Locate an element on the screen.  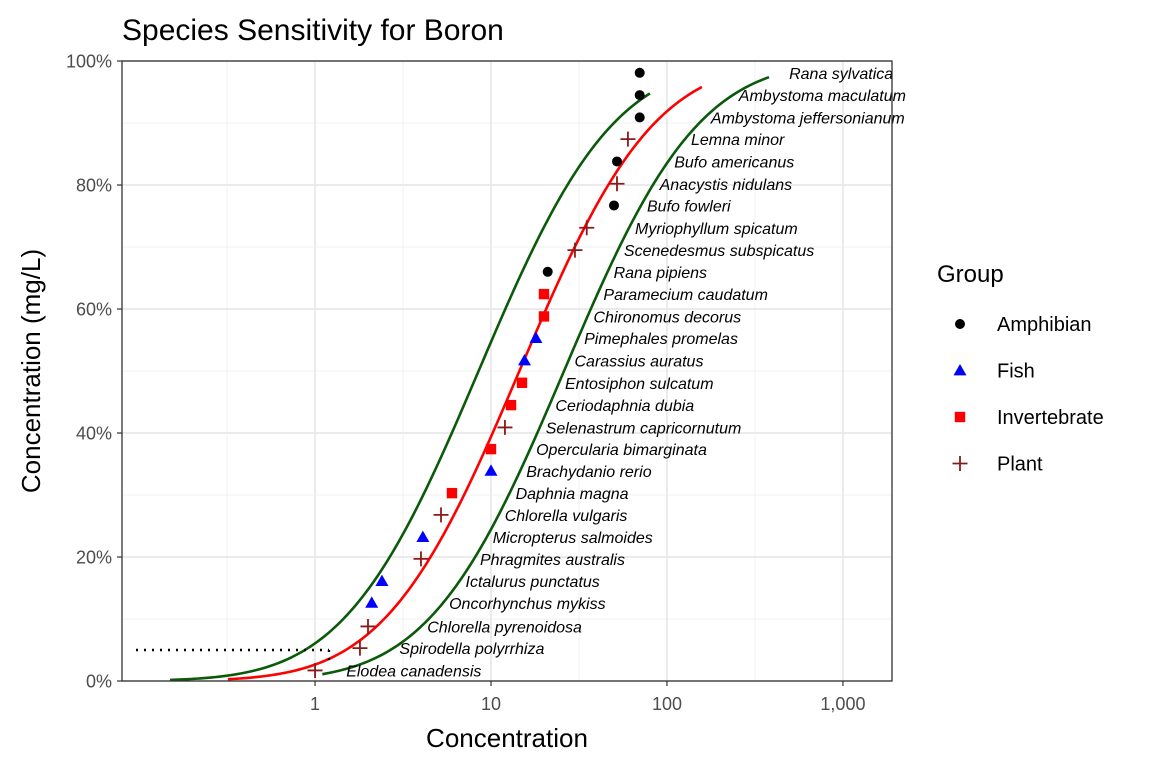
species-label: Chlorella pyrenoidosa is located at coordinates (504, 627).